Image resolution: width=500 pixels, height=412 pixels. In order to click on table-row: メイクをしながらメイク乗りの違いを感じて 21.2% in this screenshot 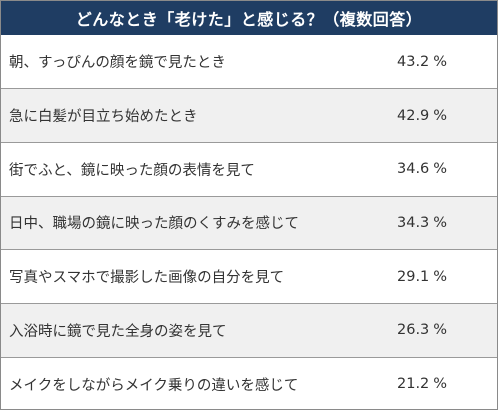, I will do `click(249, 383)`.